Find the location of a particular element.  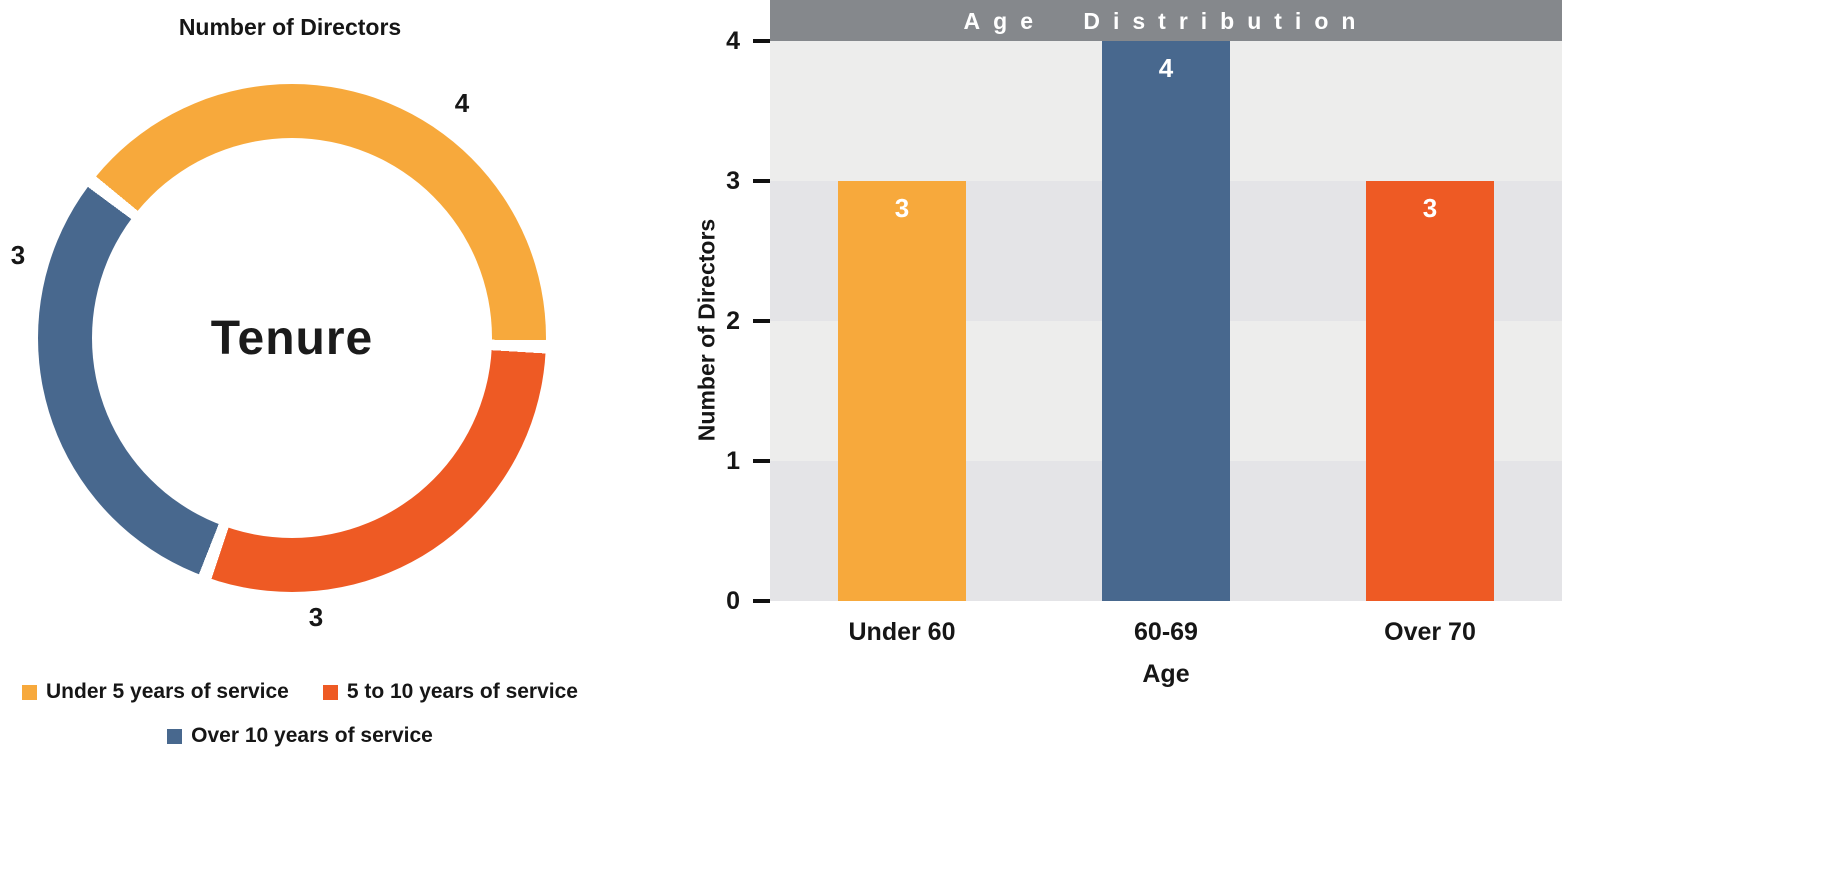

y-tick-label: 0 is located at coordinates (733, 601).